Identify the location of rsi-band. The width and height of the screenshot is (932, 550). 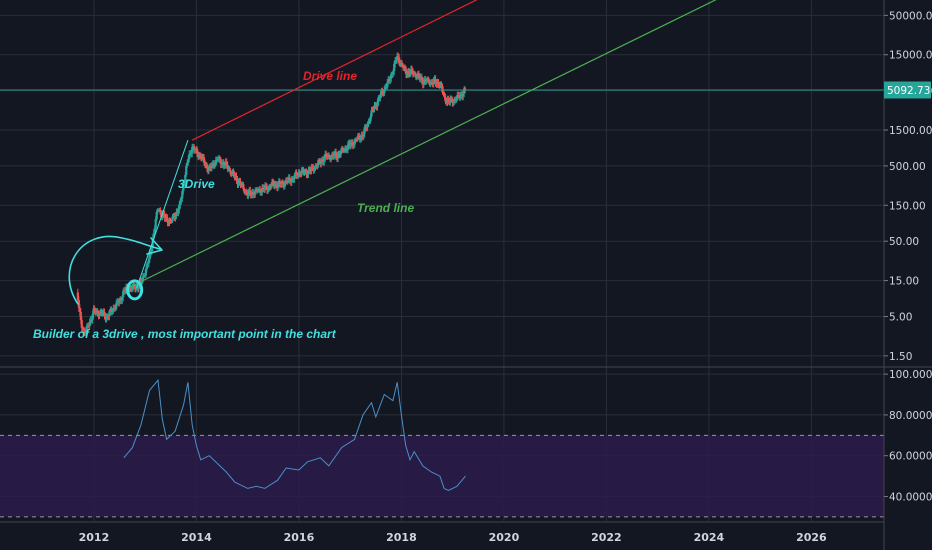
(442, 476).